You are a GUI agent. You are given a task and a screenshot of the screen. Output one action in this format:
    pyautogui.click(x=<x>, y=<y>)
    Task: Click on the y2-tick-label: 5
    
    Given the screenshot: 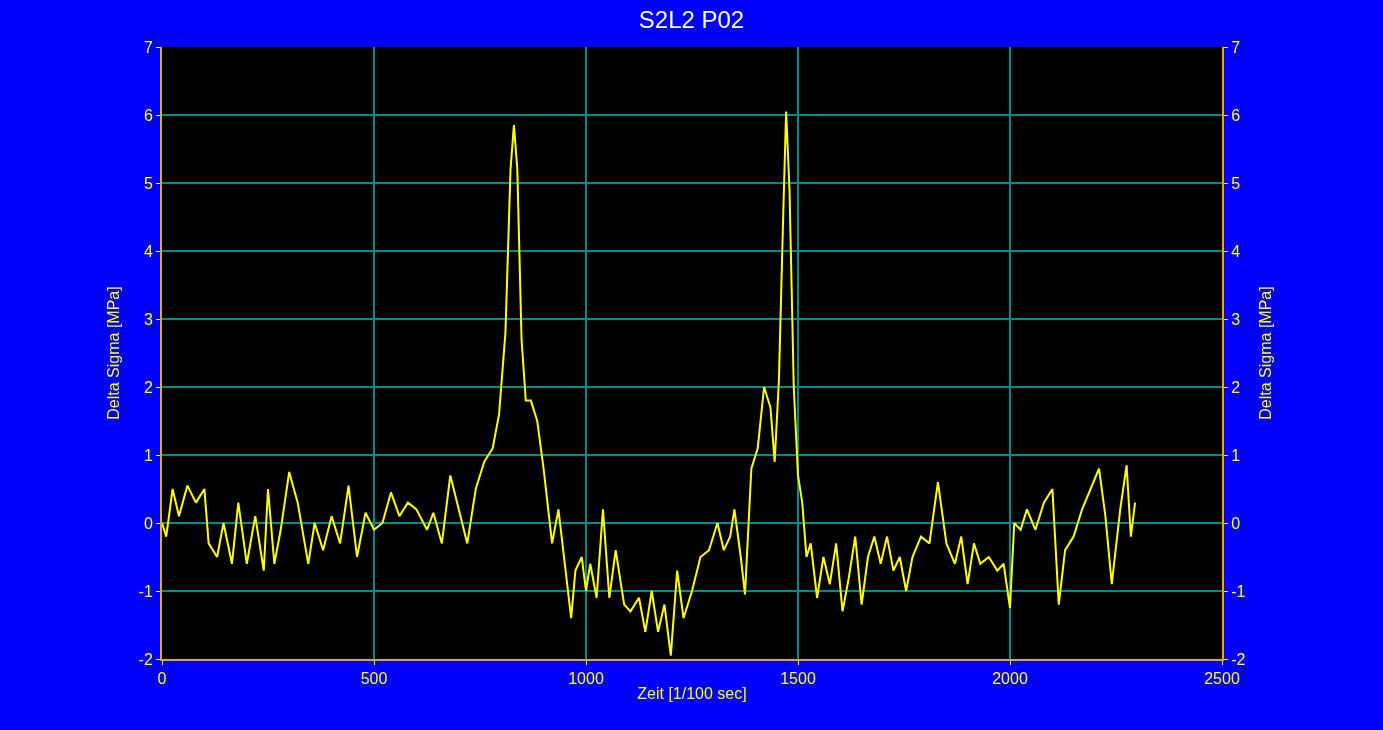 What is the action you would take?
    pyautogui.click(x=1236, y=183)
    